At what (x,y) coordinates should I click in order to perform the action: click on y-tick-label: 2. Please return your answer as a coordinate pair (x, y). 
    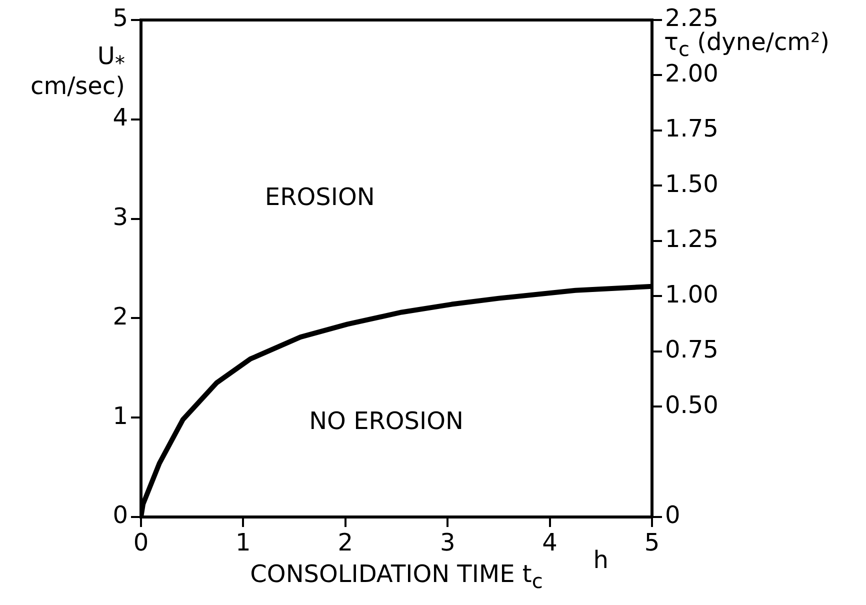
    Looking at the image, I should click on (120, 316).